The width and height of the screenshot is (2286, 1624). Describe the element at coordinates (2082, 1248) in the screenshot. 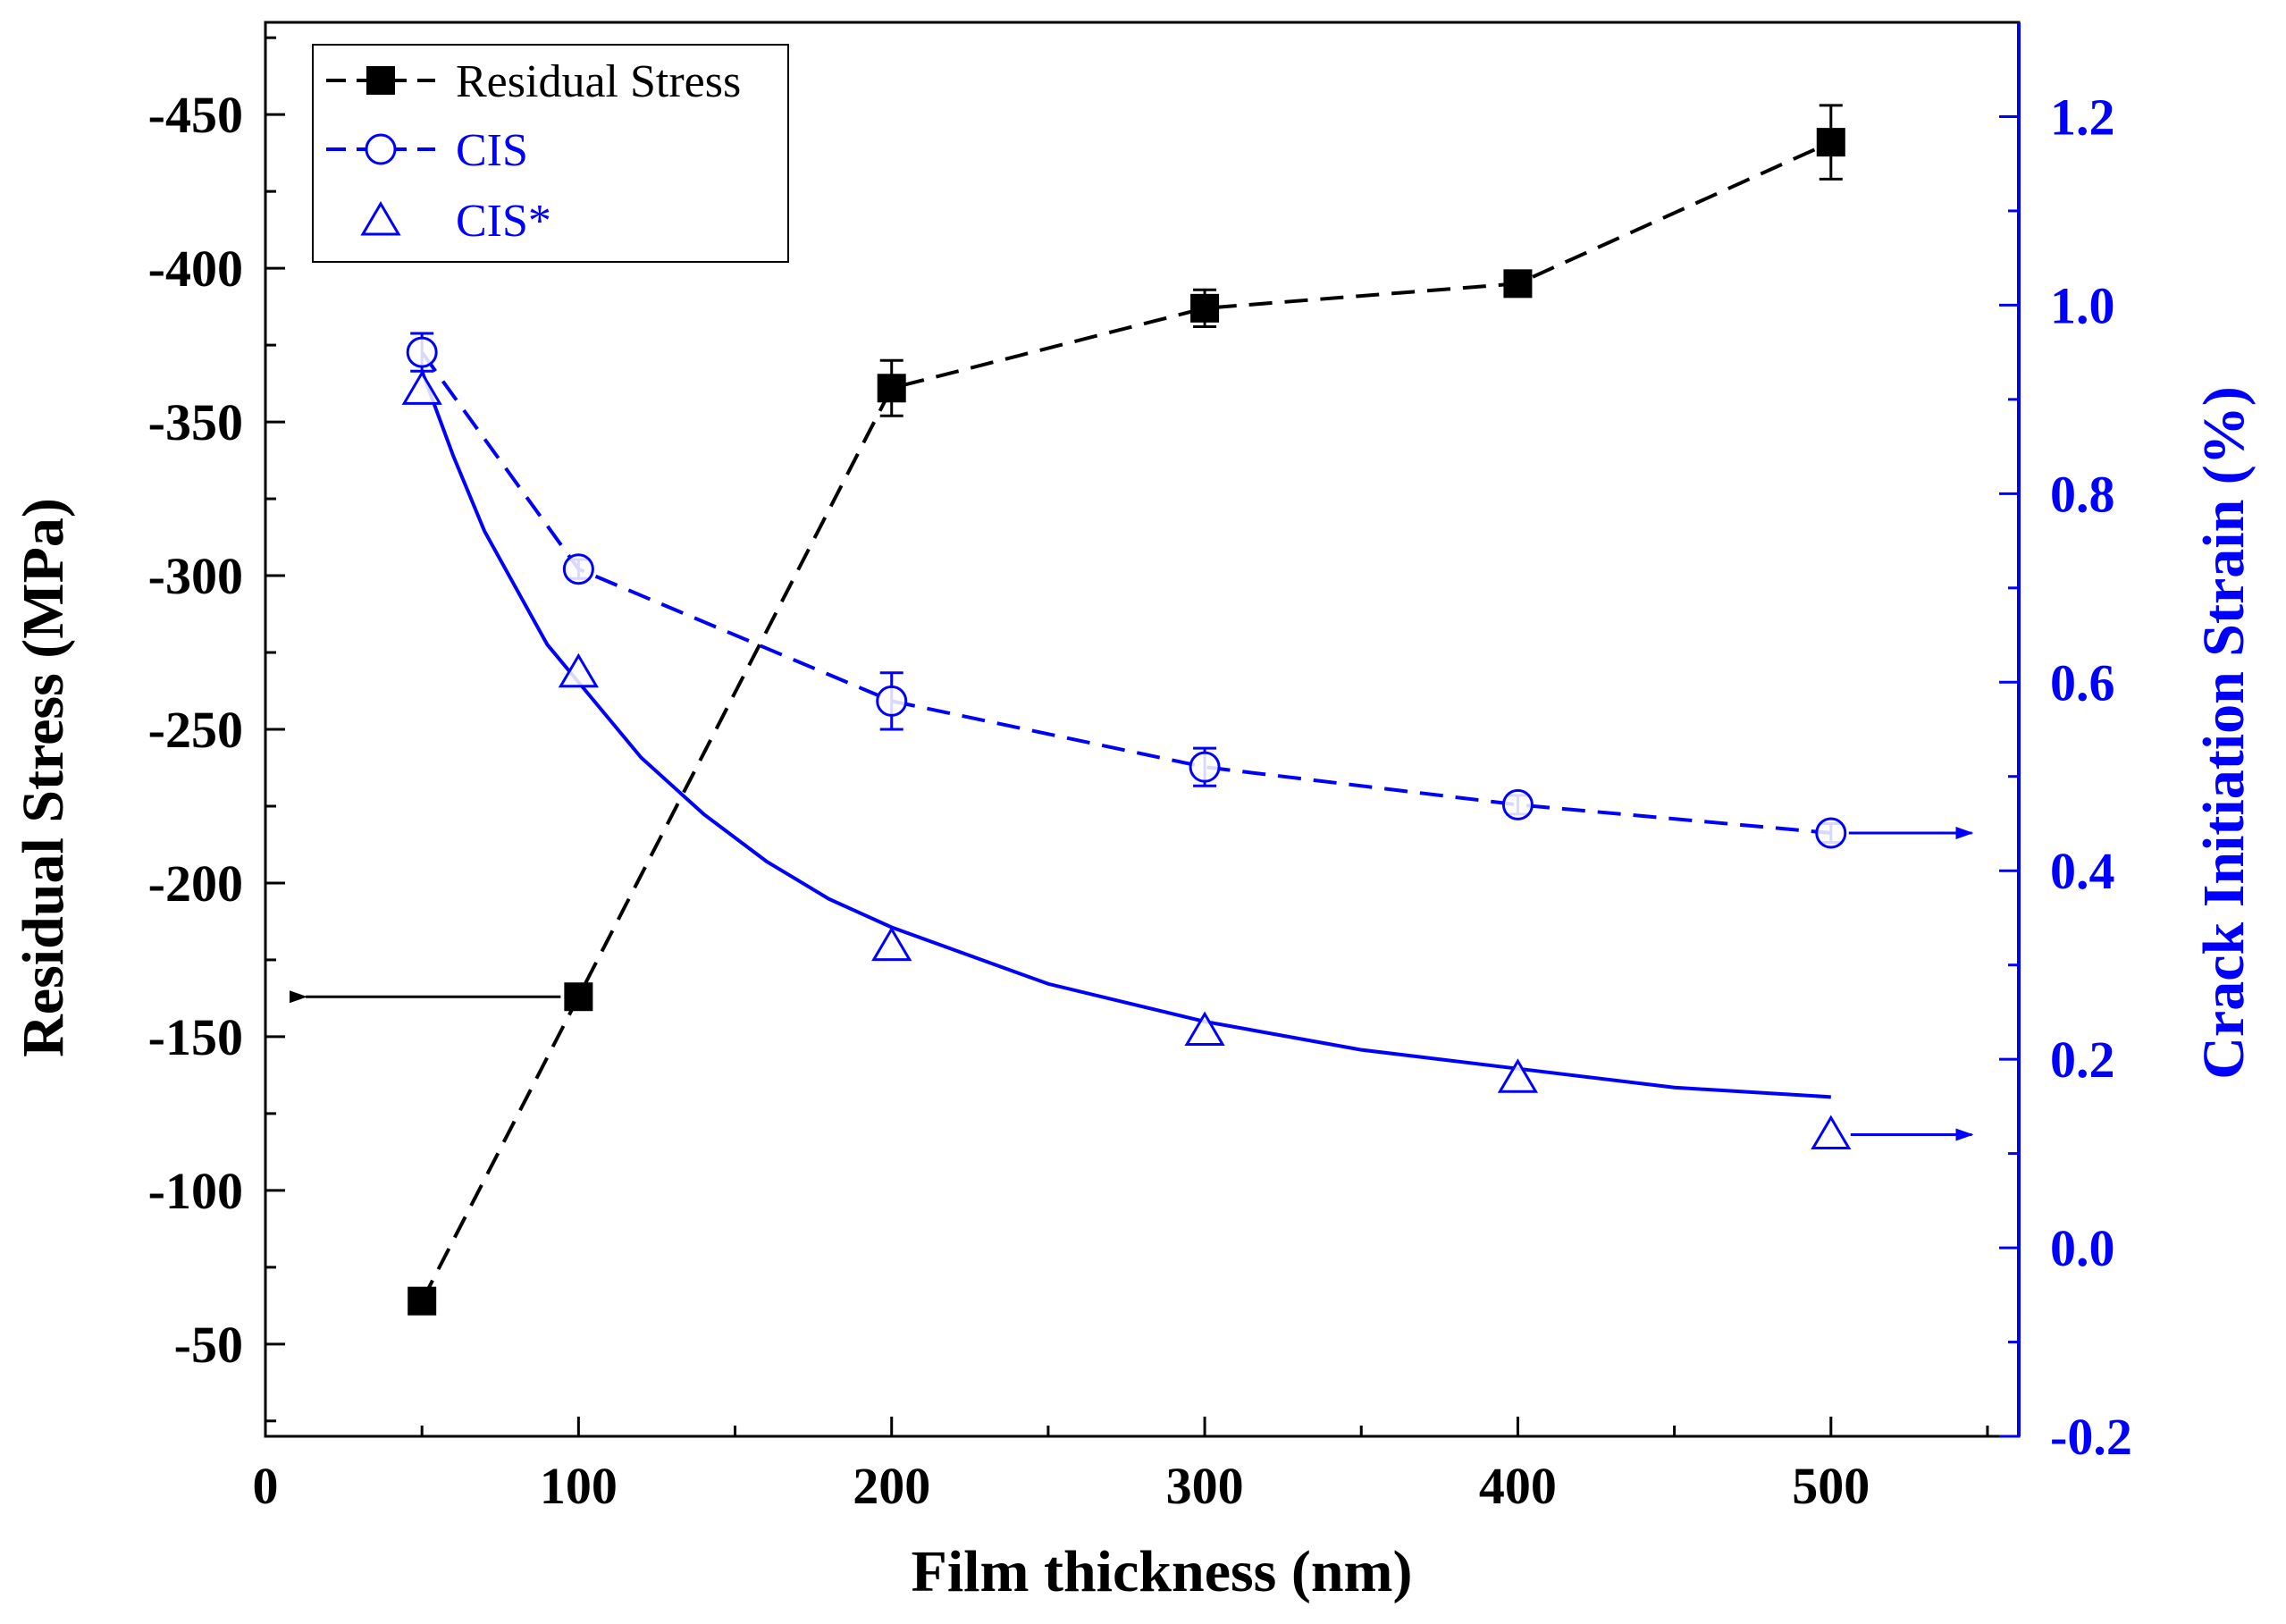

I see `y-right-tick-label: 0.0` at that location.